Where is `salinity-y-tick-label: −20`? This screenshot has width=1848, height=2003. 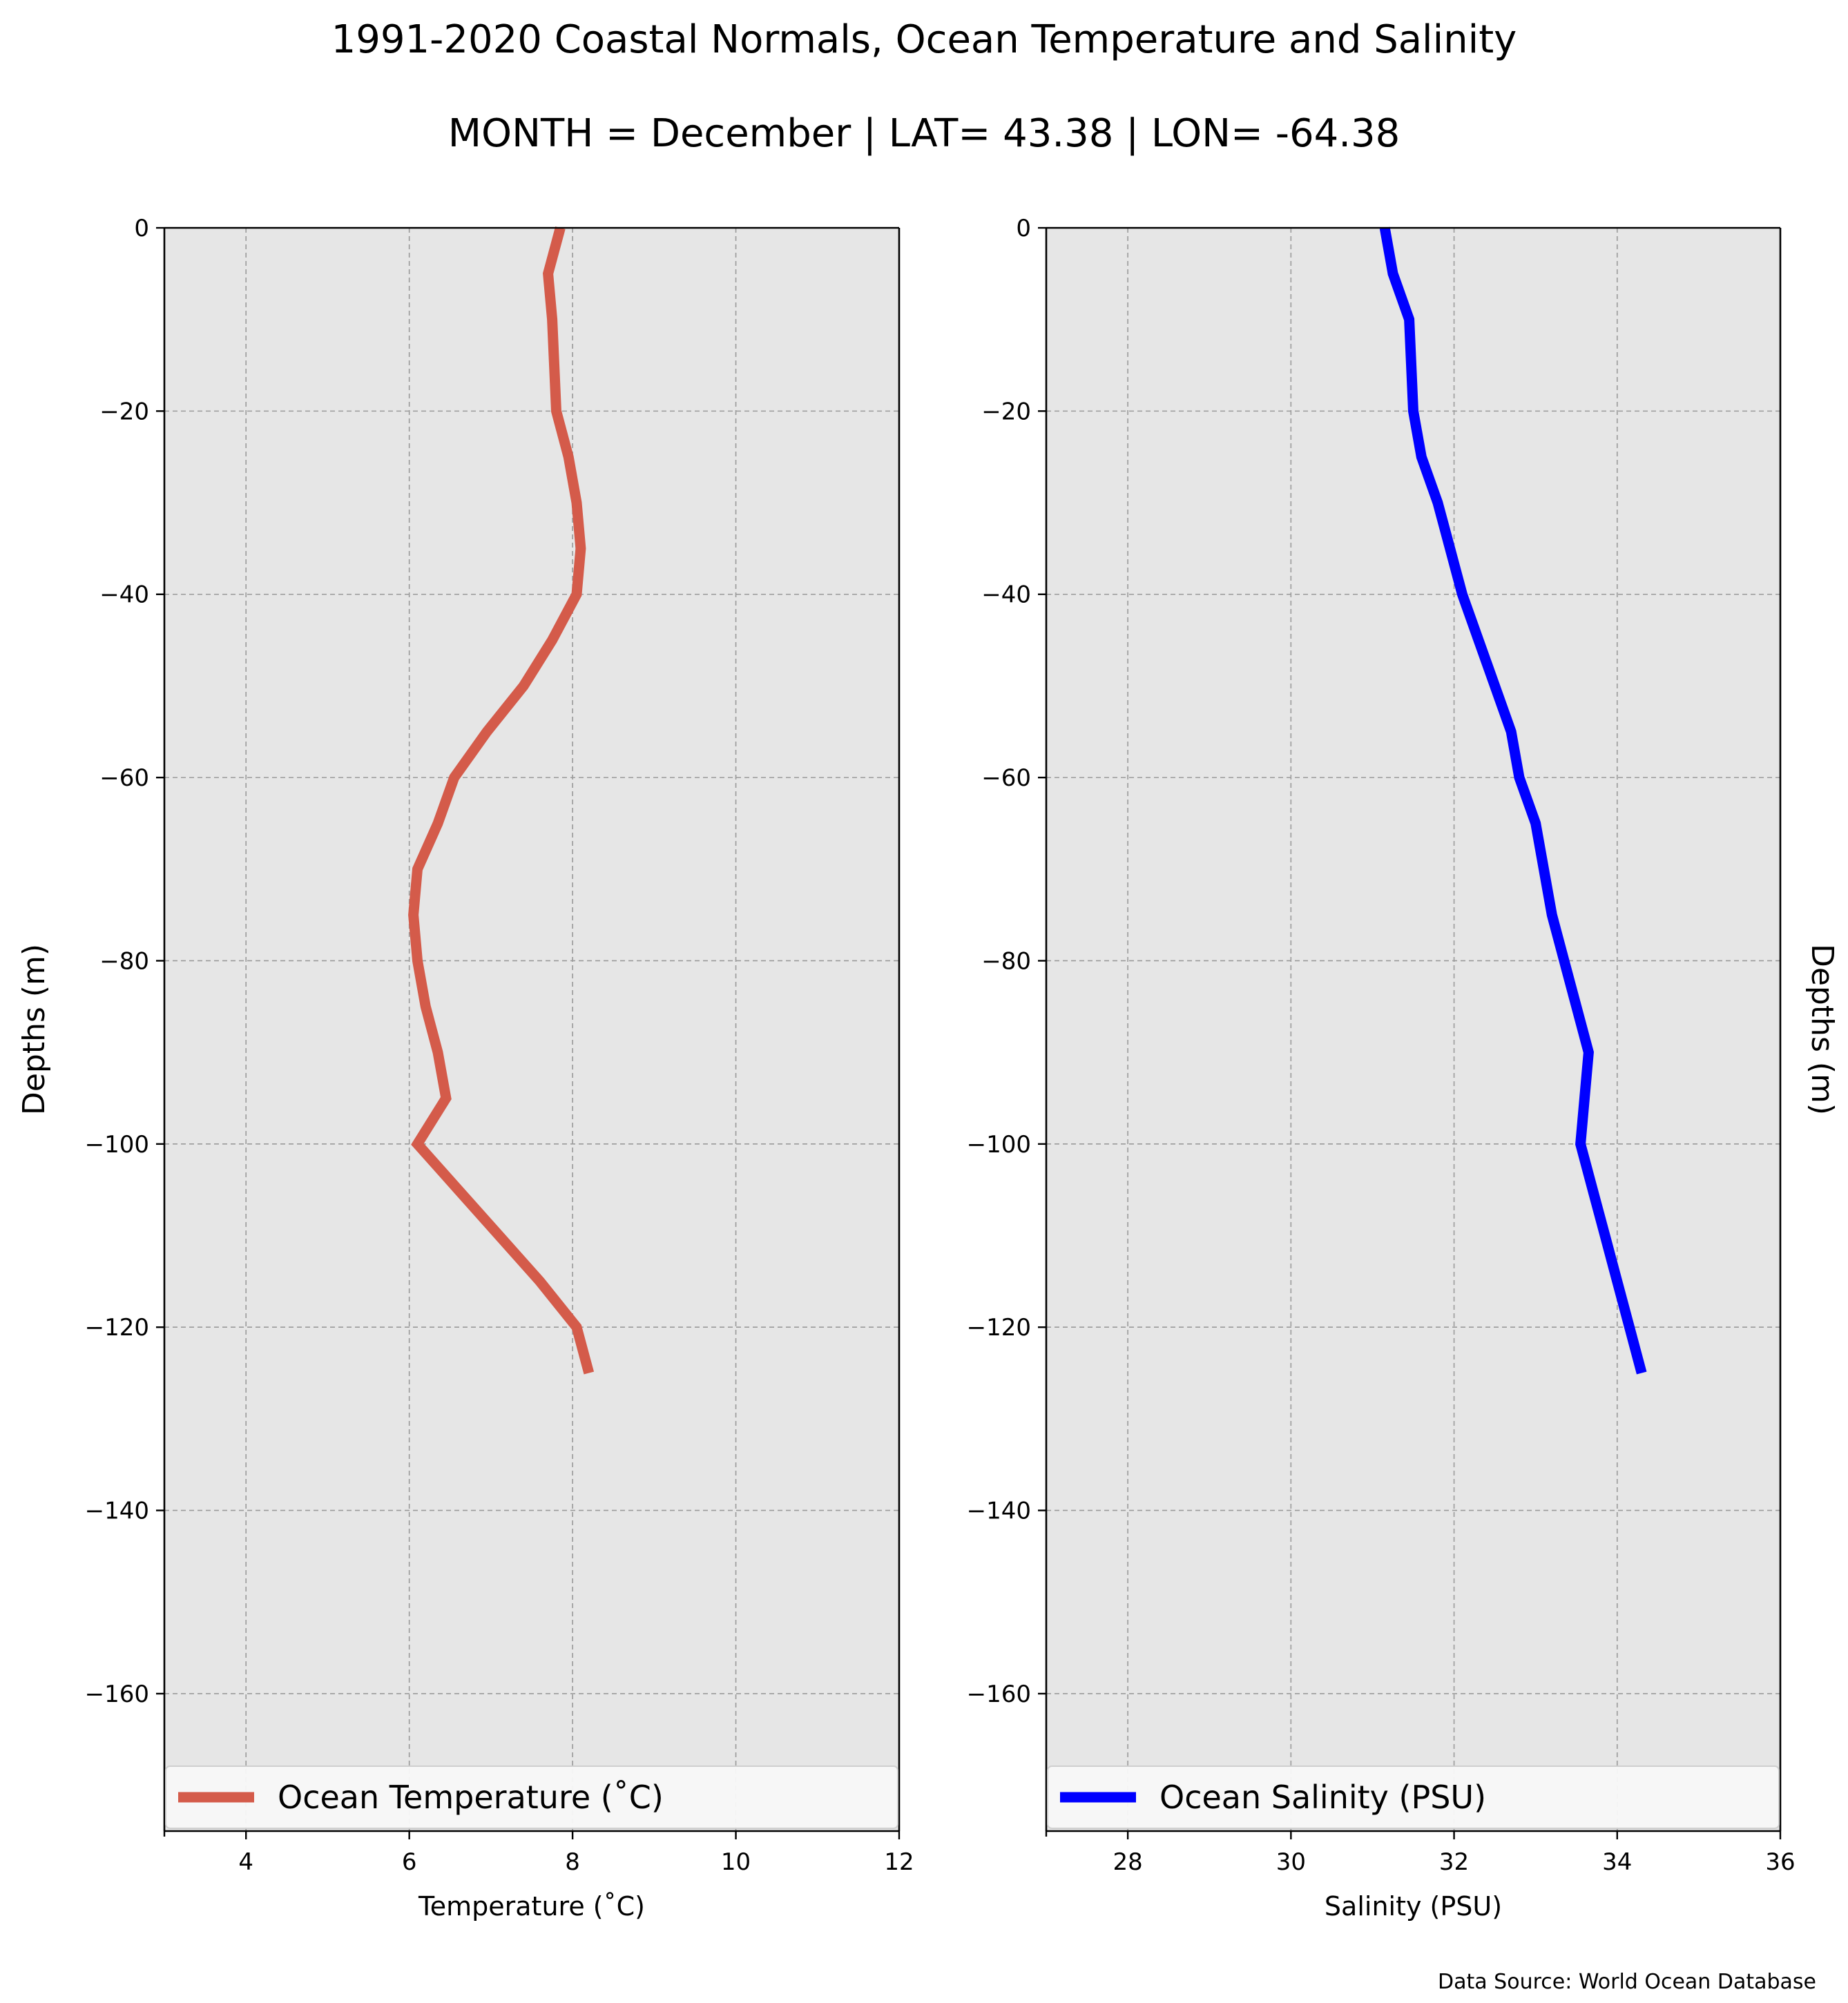 salinity-y-tick-label: −20 is located at coordinates (1006, 411).